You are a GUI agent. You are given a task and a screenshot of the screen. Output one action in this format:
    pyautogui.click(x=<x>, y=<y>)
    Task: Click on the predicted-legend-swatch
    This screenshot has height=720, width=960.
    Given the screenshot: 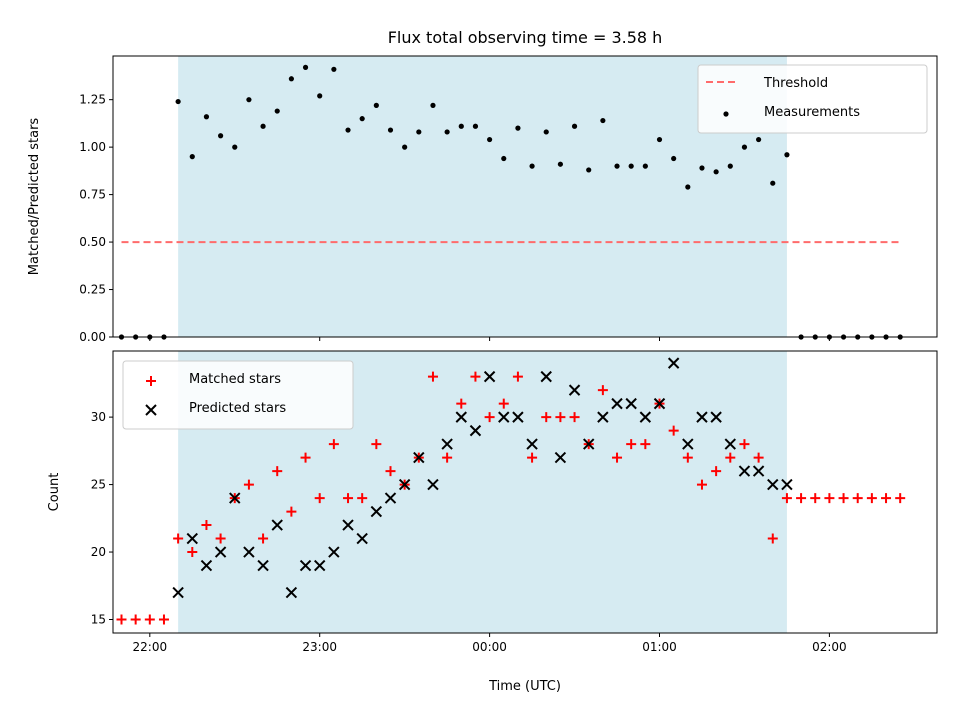 What is the action you would take?
    pyautogui.click(x=151, y=410)
    